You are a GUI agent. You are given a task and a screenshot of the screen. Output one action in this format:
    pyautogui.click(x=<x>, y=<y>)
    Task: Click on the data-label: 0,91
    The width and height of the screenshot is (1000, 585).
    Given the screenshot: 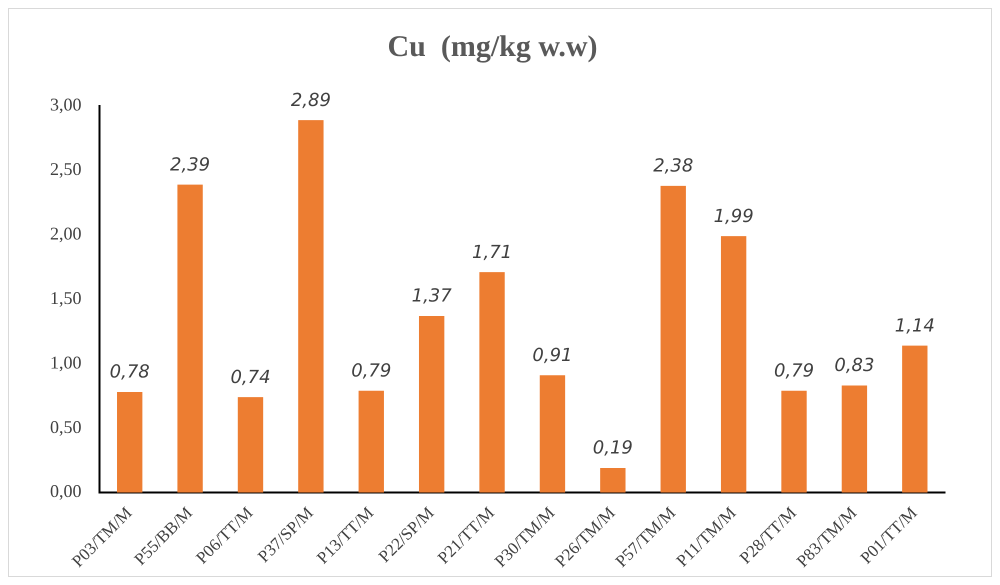 What is the action you would take?
    pyautogui.click(x=552, y=355)
    